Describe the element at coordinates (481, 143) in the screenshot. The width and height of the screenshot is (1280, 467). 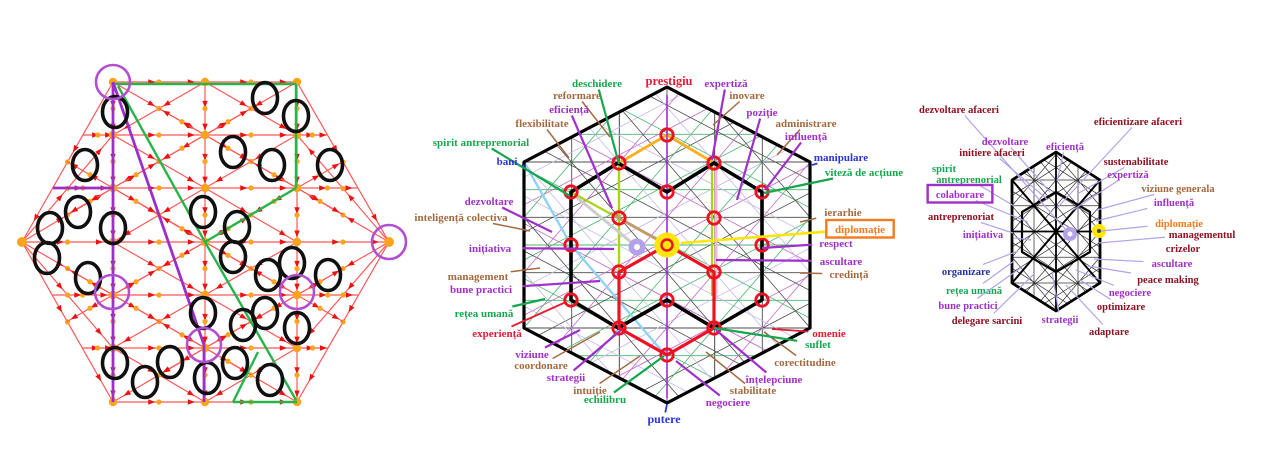
I see `diagram-label: spirit antreprenorial` at that location.